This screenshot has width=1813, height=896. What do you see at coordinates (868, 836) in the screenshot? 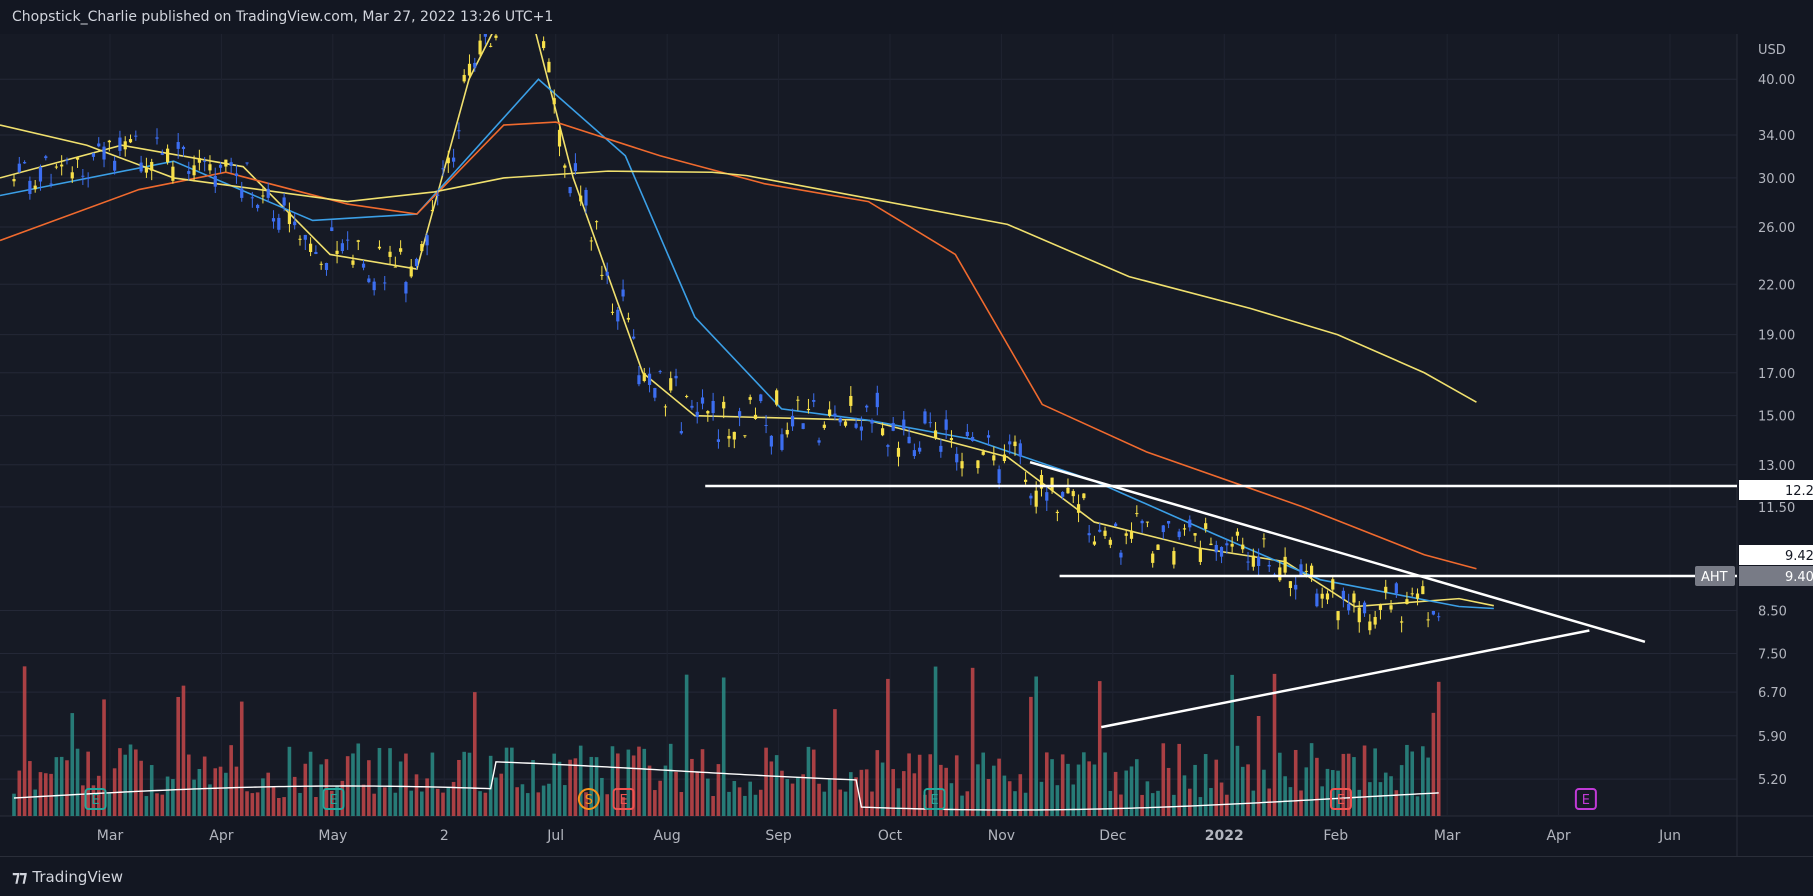
I see `time-axis` at bounding box center [868, 836].